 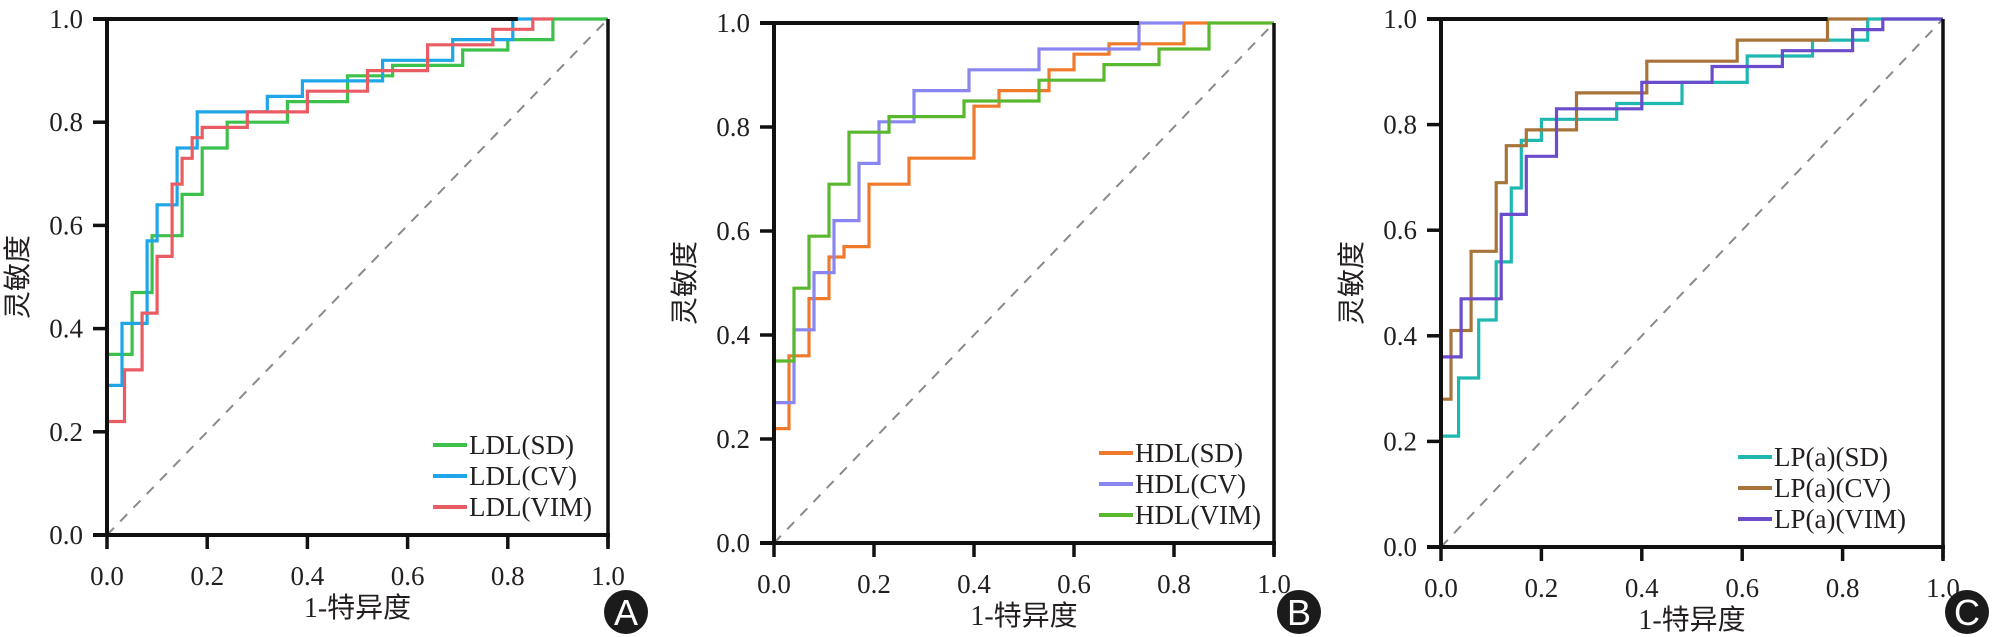 I want to click on legend: LDL(SD)LDL(CV)LDL(VIM), so click(x=512, y=476).